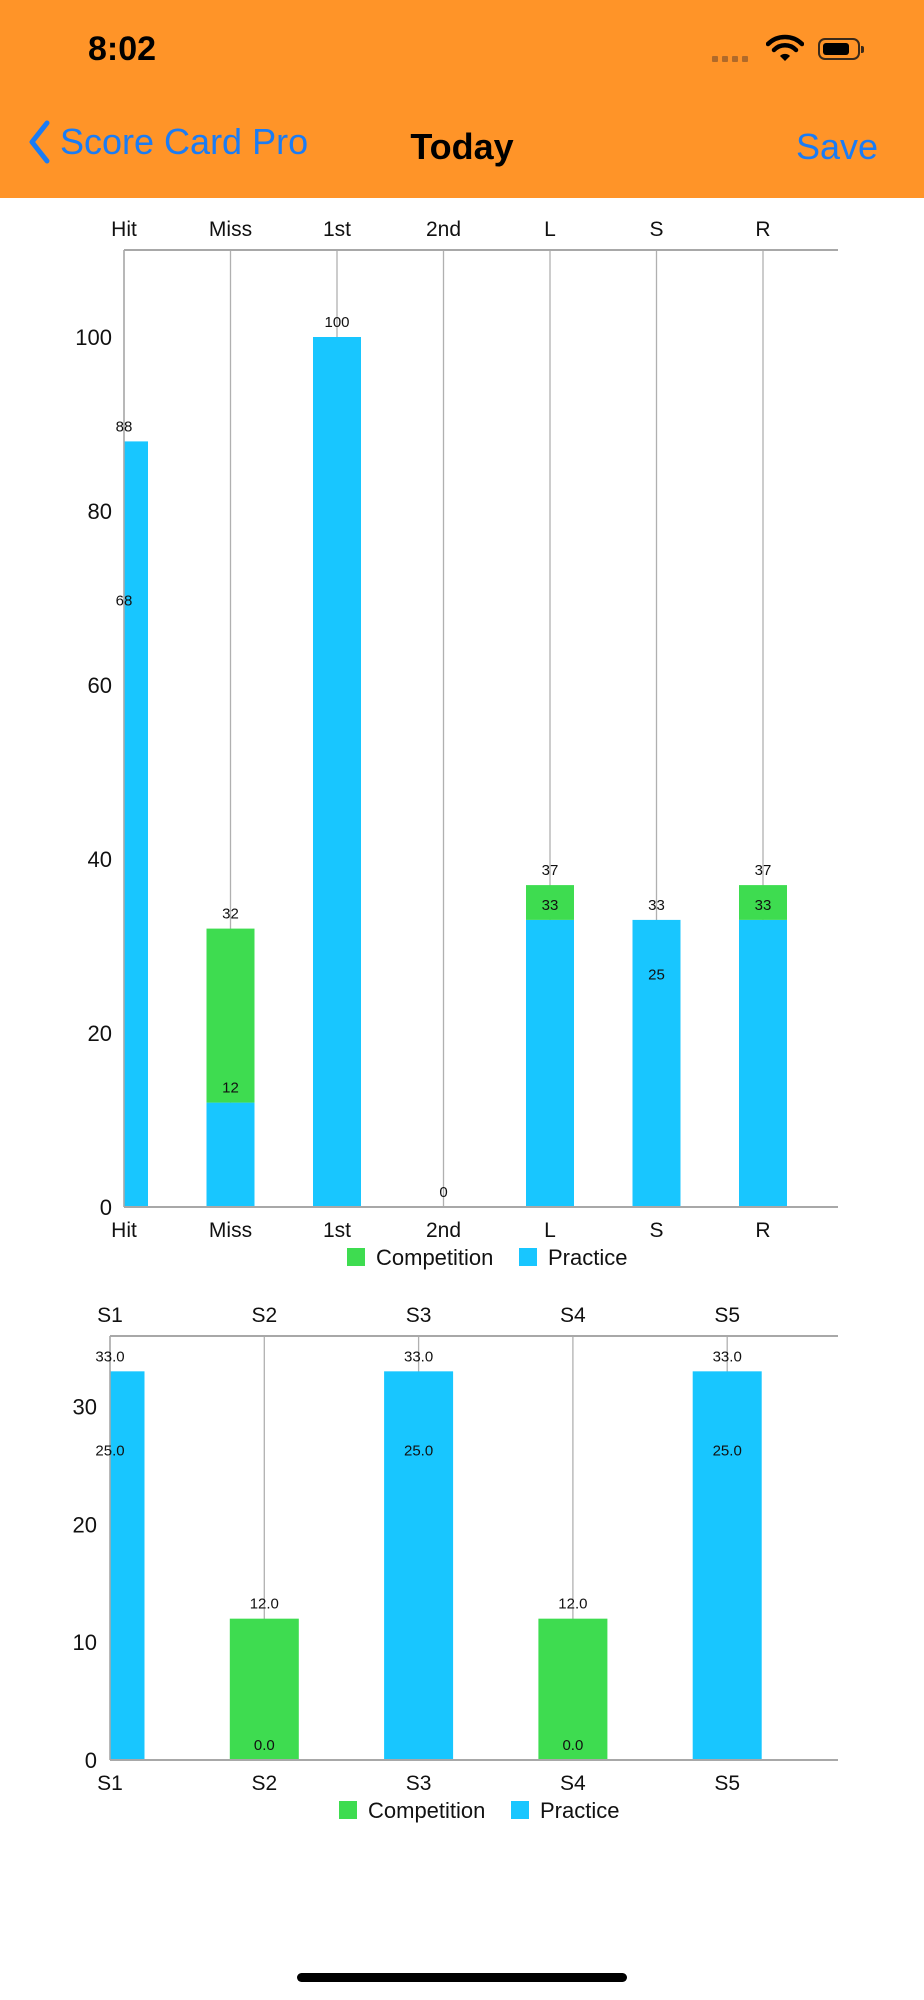  Describe the element at coordinates (419, 1783) in the screenshot. I see `x-tick-label: S3` at that location.